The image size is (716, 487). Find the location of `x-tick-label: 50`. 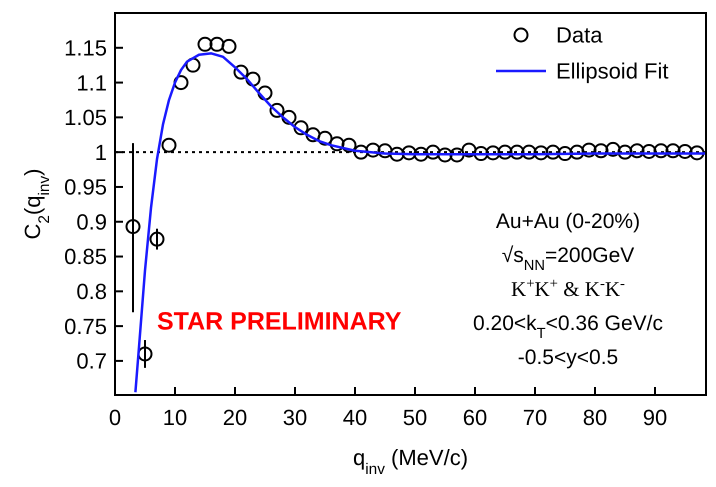

x-tick-label: 50 is located at coordinates (415, 417).